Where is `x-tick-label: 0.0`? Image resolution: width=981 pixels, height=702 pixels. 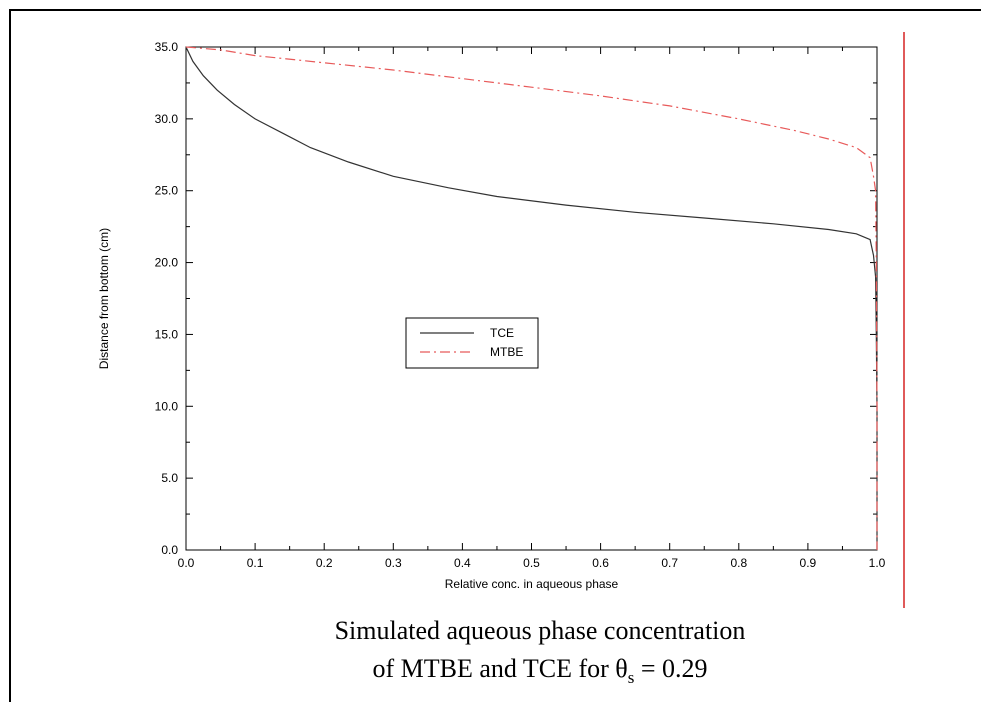 x-tick-label: 0.0 is located at coordinates (186, 563).